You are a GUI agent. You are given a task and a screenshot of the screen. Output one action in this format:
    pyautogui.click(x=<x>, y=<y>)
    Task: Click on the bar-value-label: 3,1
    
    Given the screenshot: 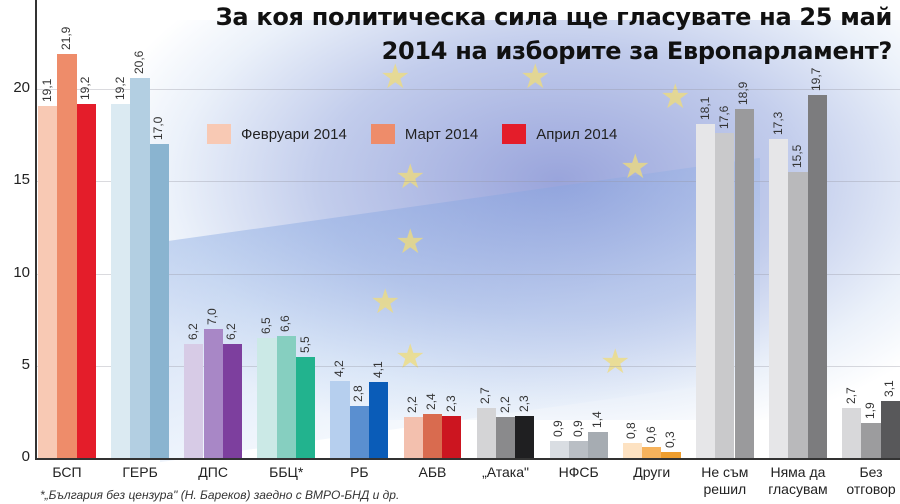 What is the action you would take?
    pyautogui.click(x=889, y=388)
    